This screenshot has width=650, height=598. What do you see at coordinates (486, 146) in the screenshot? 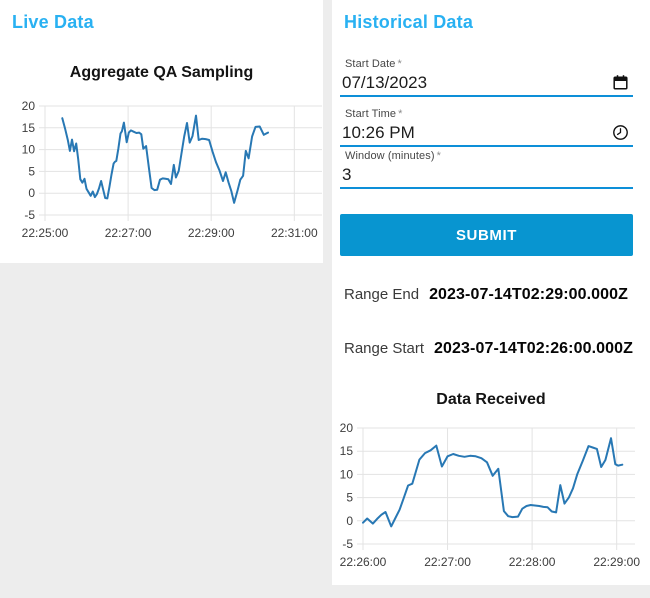
I see `start-time-underline` at bounding box center [486, 146].